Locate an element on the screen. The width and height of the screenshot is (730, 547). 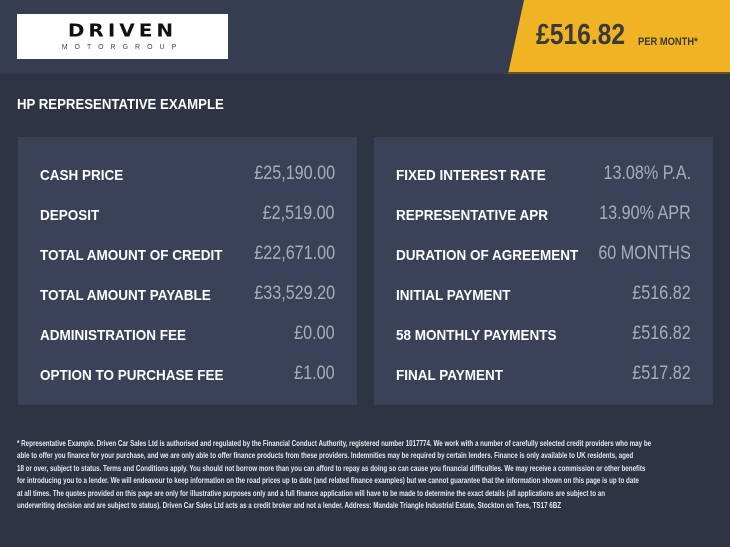
monthly-price: £516.82 is located at coordinates (581, 35).